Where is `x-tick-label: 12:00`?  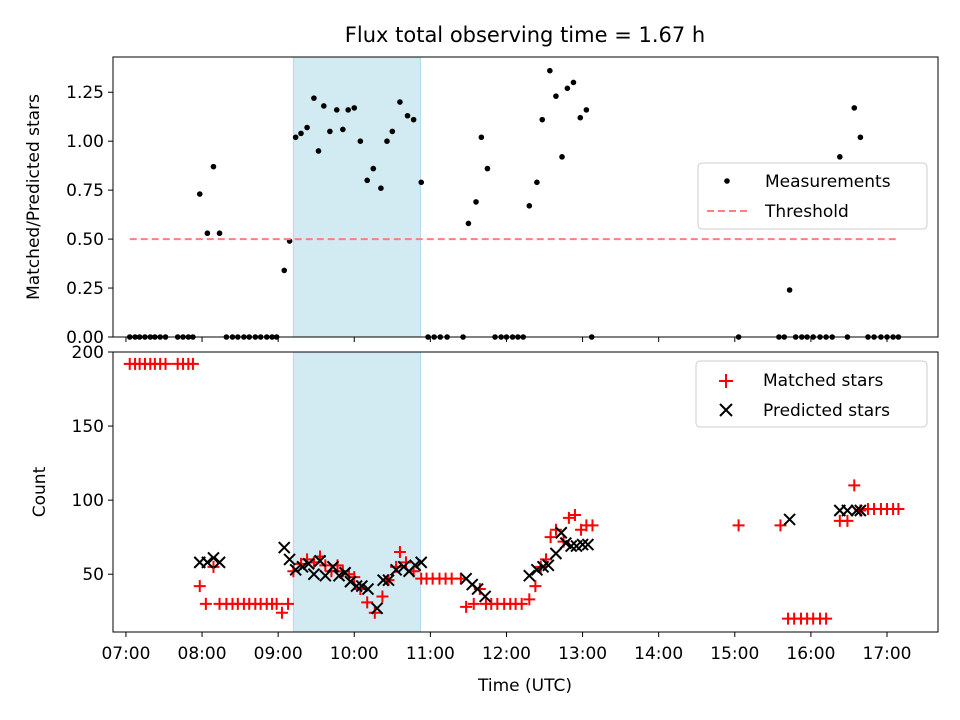 x-tick-label: 12:00 is located at coordinates (506, 654).